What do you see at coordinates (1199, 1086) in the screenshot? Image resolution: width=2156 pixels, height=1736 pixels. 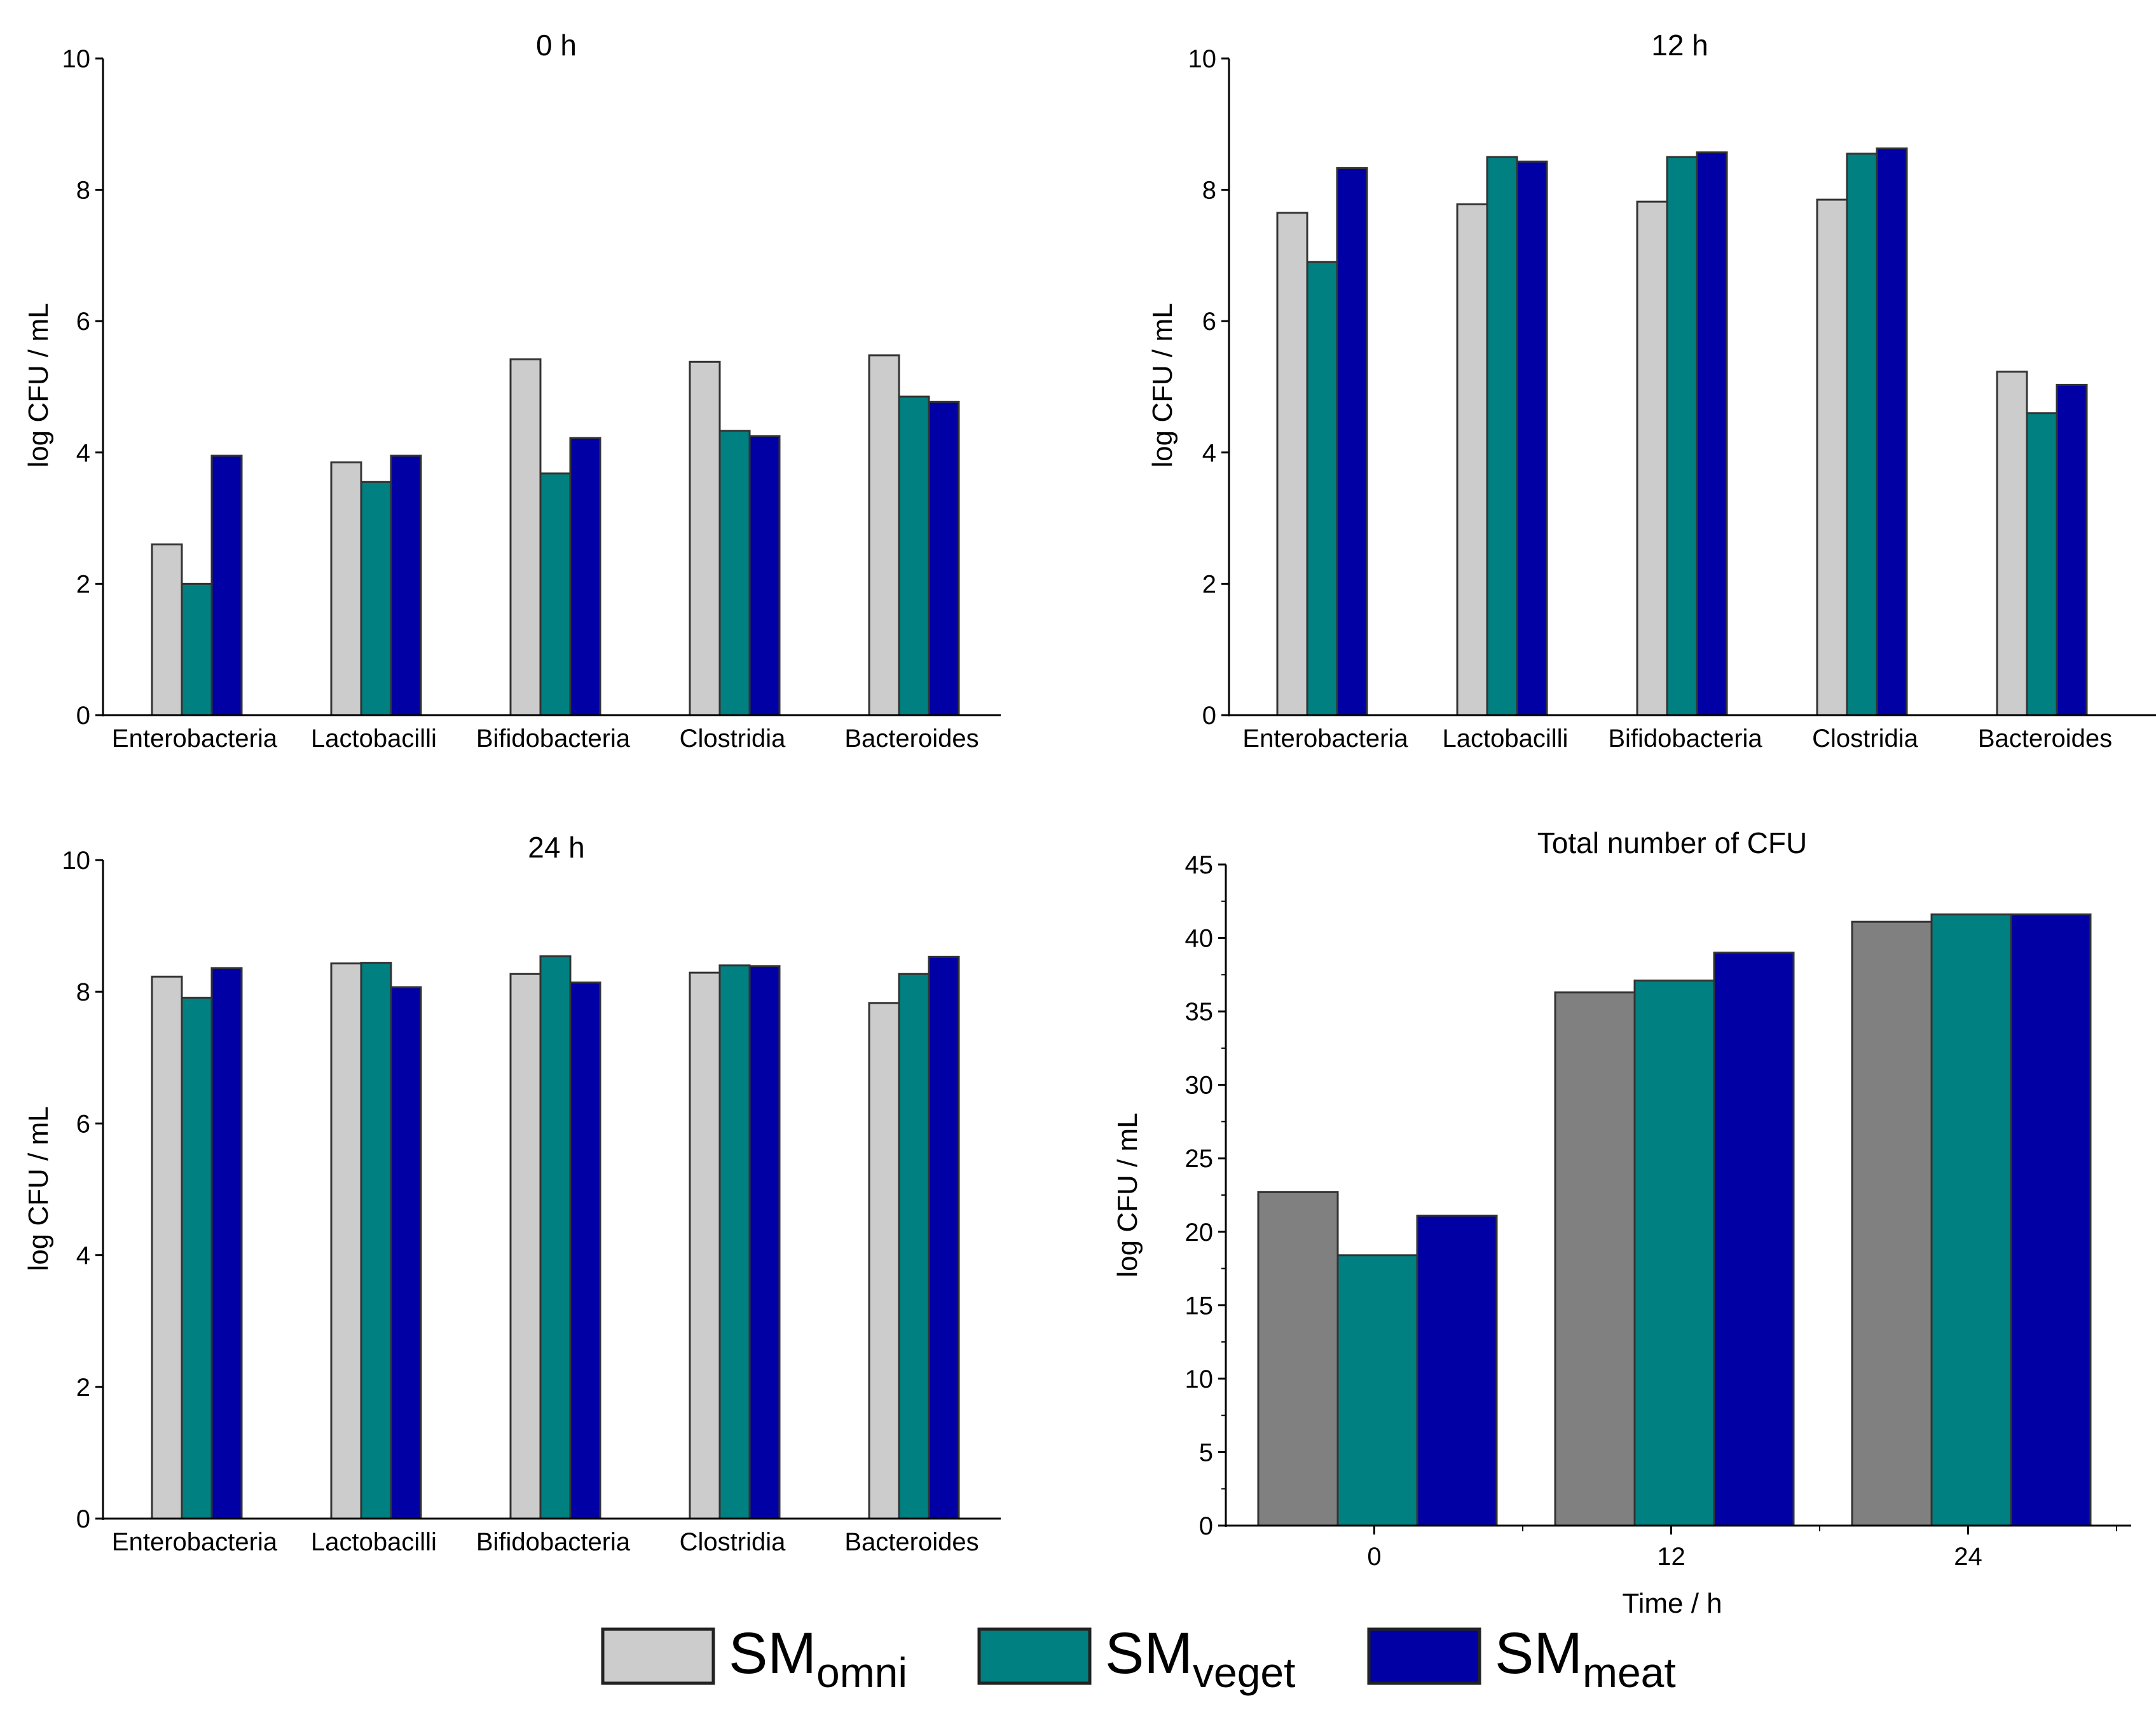 I see `y-tick-label: 30` at bounding box center [1199, 1086].